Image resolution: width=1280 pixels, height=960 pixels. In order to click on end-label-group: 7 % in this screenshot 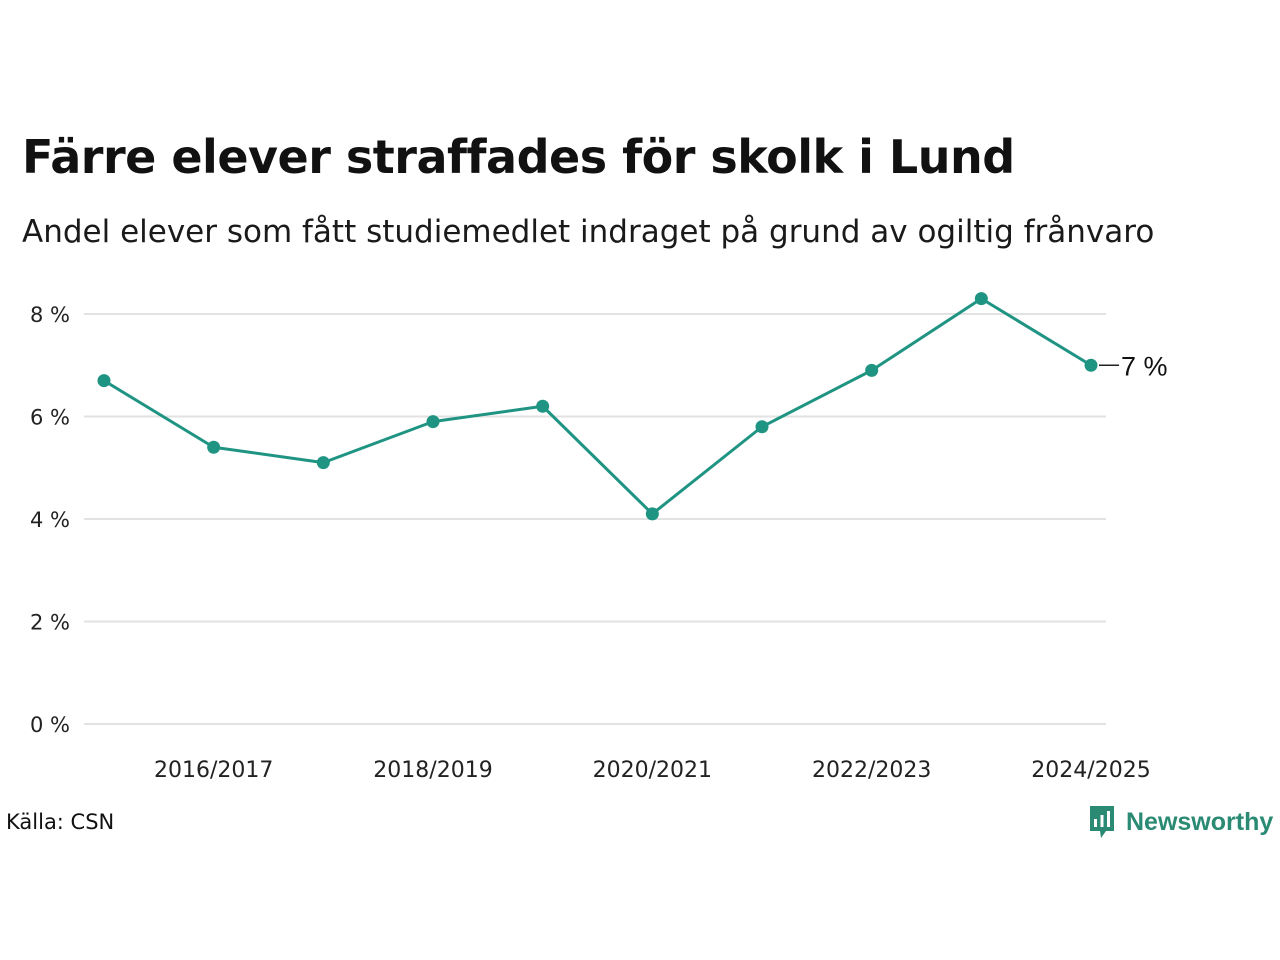, I will do `click(1133, 366)`.